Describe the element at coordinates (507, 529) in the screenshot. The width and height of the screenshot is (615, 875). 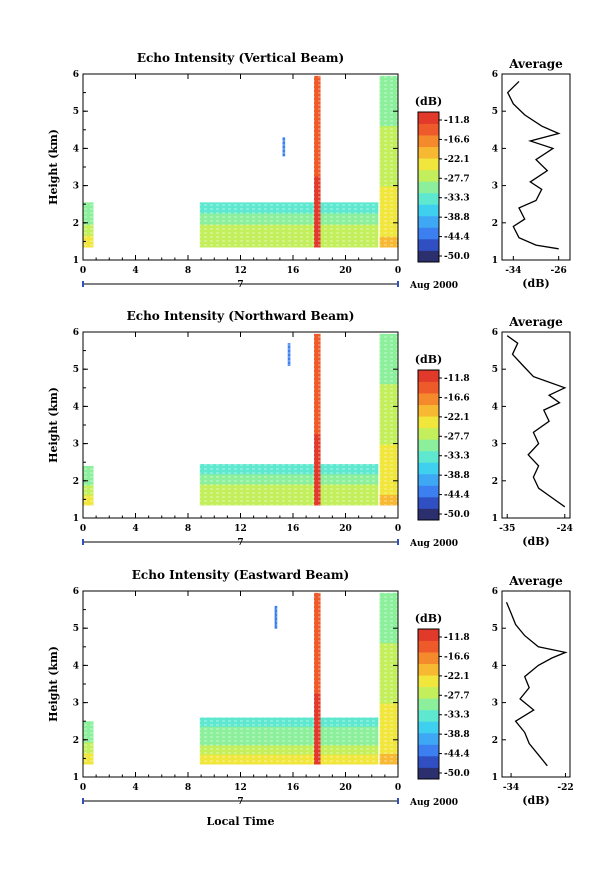
I see `average-x-tick-label: -35` at that location.